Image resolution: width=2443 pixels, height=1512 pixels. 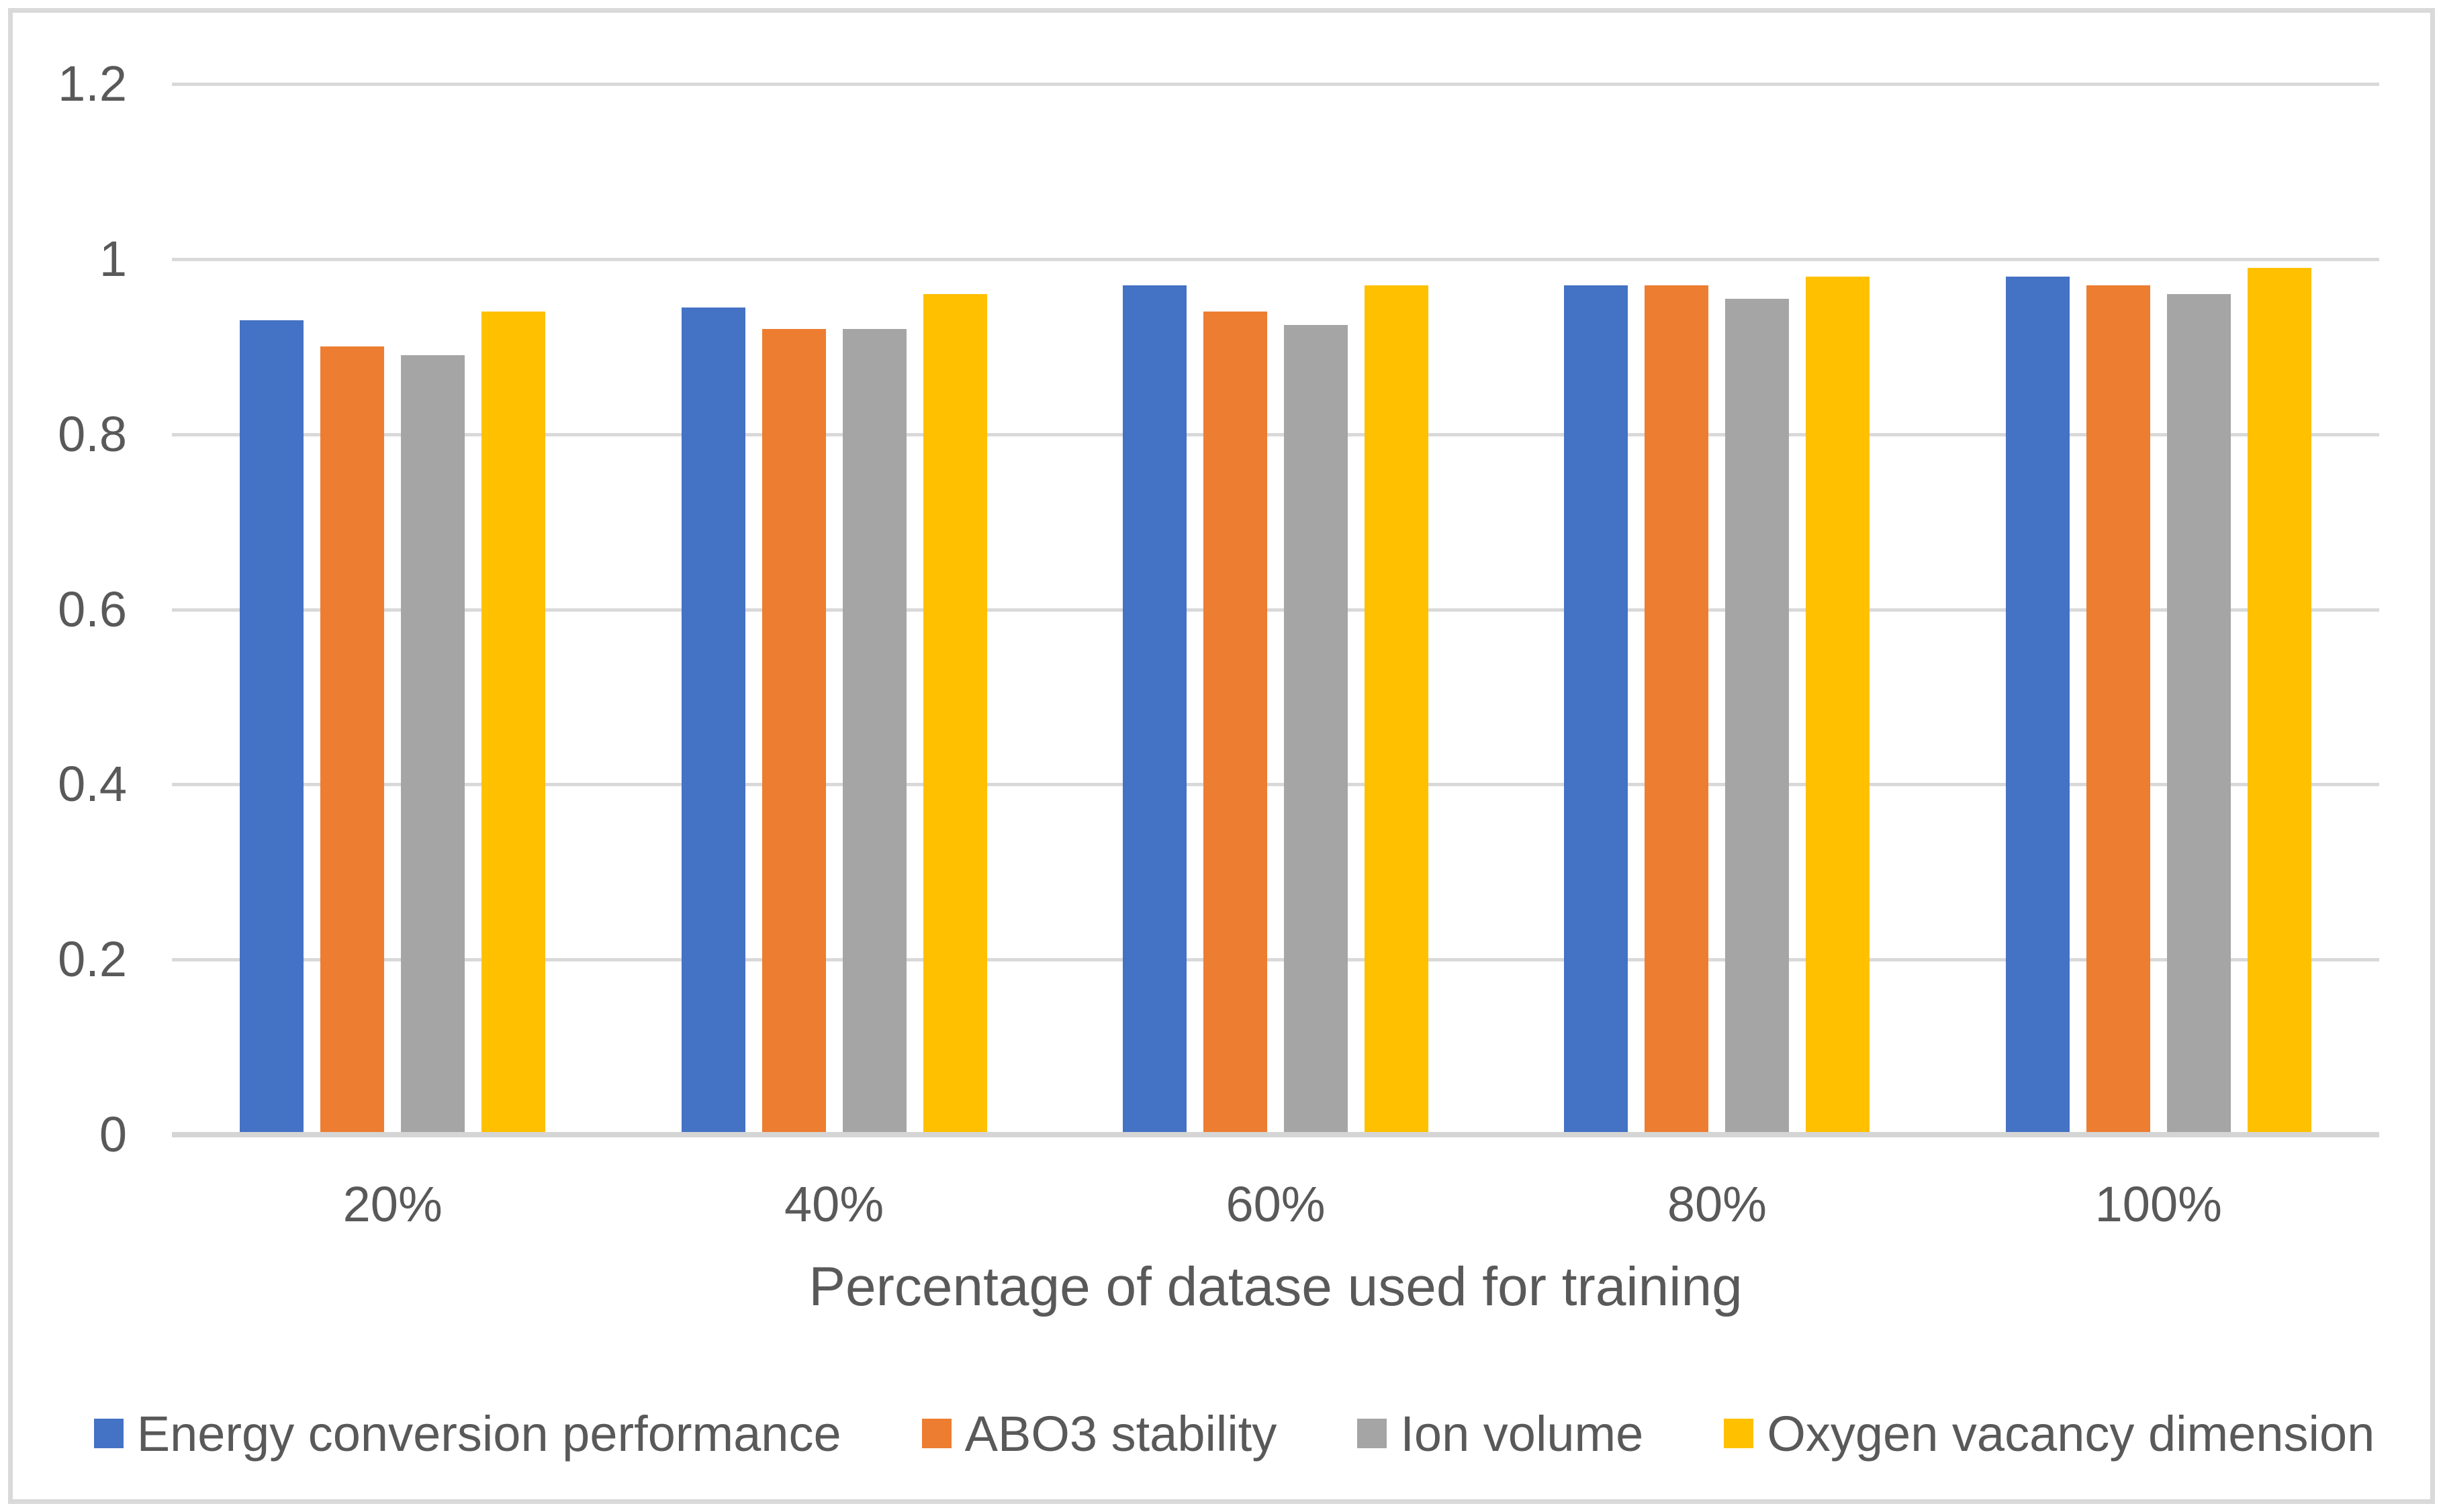 What do you see at coordinates (1739, 1433) in the screenshot?
I see `legend-swatch-oxygen-vacancy-dimension` at bounding box center [1739, 1433].